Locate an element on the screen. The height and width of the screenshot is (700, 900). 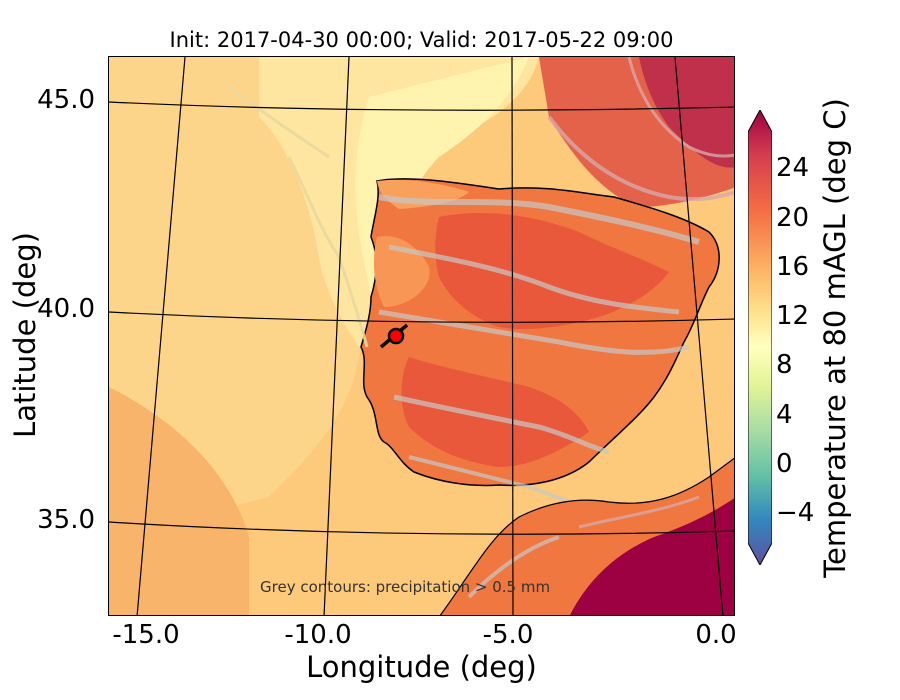
colorbar-tick: 20 is located at coordinates (793, 218).